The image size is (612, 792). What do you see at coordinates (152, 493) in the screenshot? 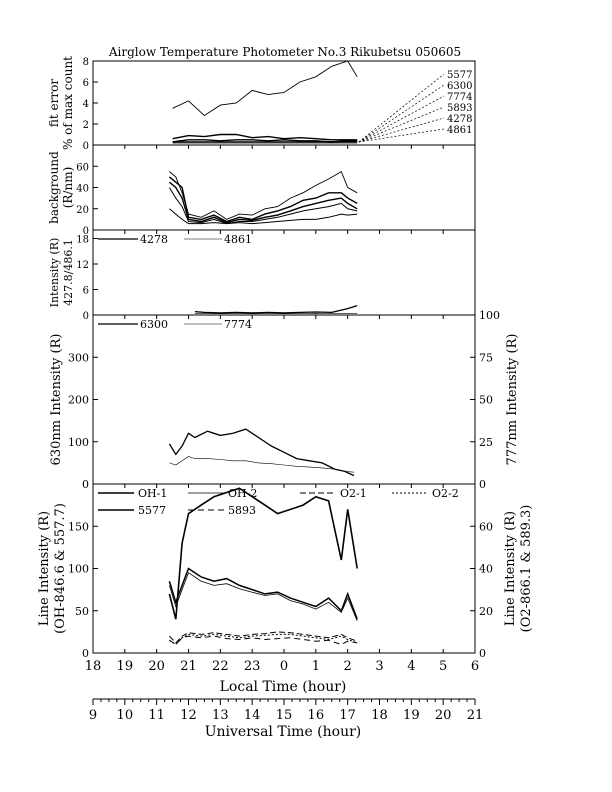
I see `legend-label: OH-1` at bounding box center [152, 493].